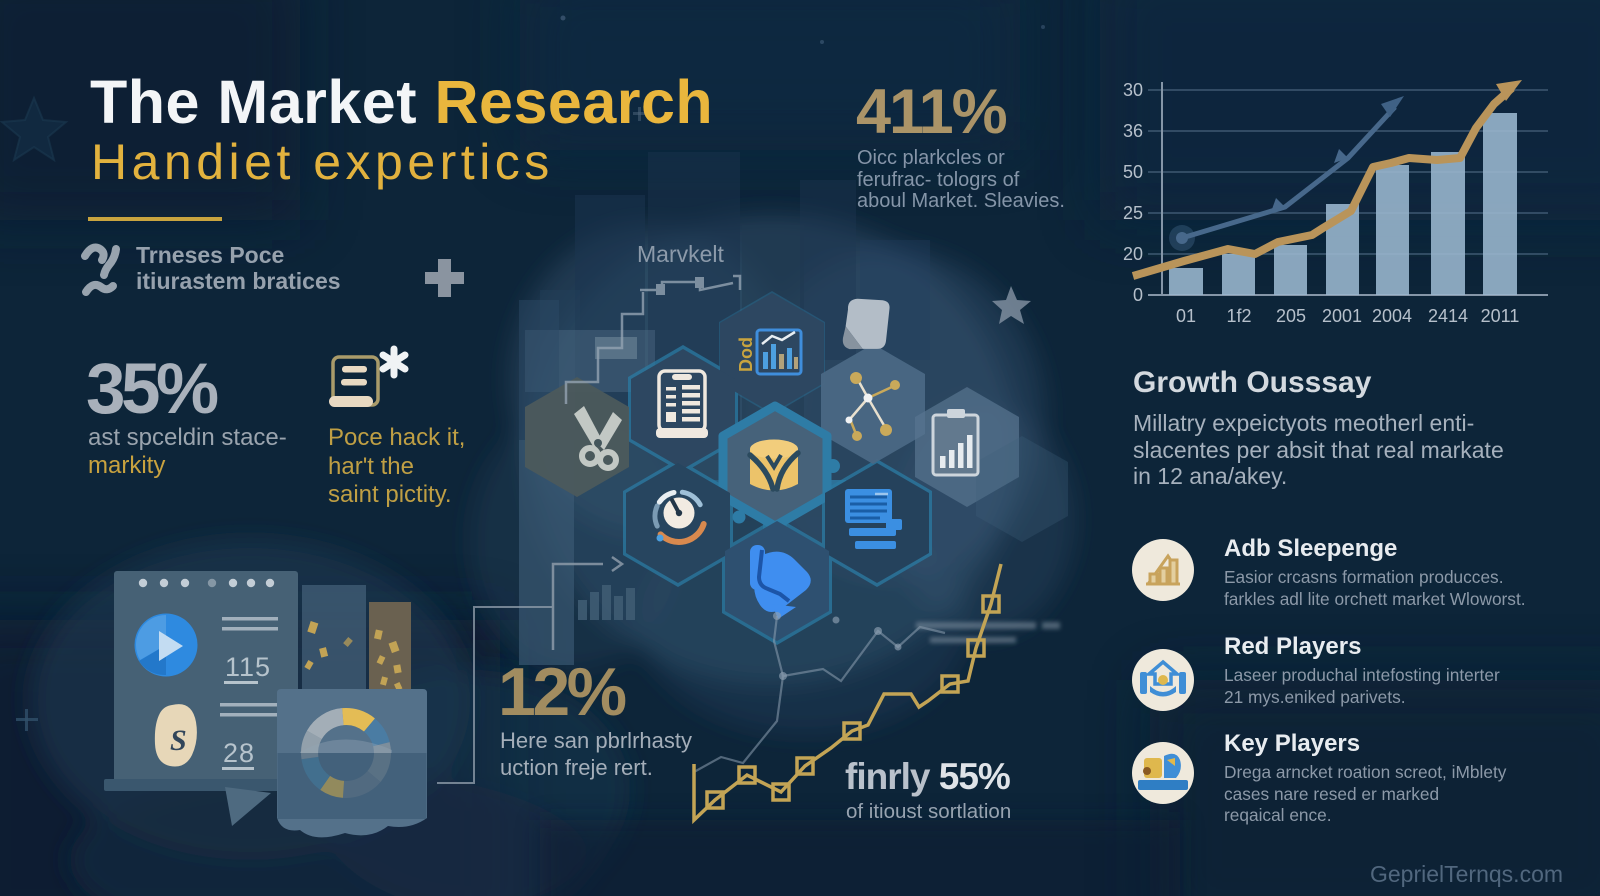  Describe the element at coordinates (1133, 90) in the screenshot. I see `svg-text: 30` at that location.